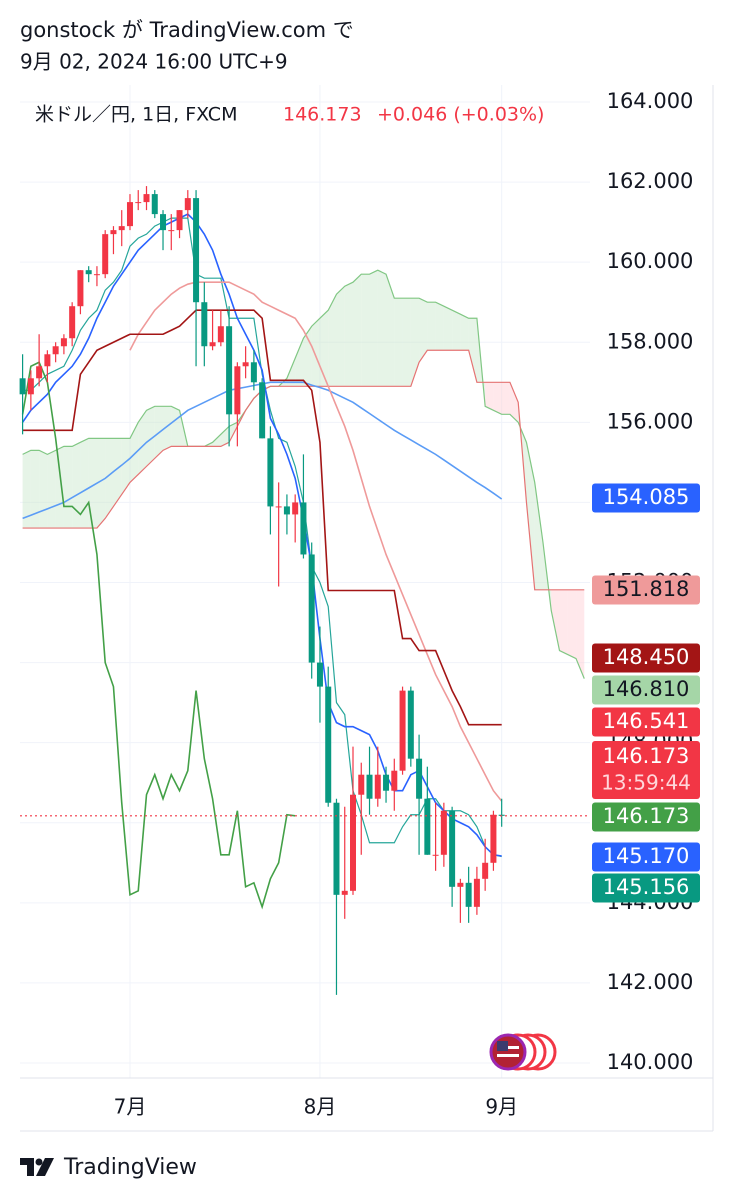  What do you see at coordinates (646, 783) in the screenshot?
I see `price-badge-countdown: 13:59:44` at bounding box center [646, 783].